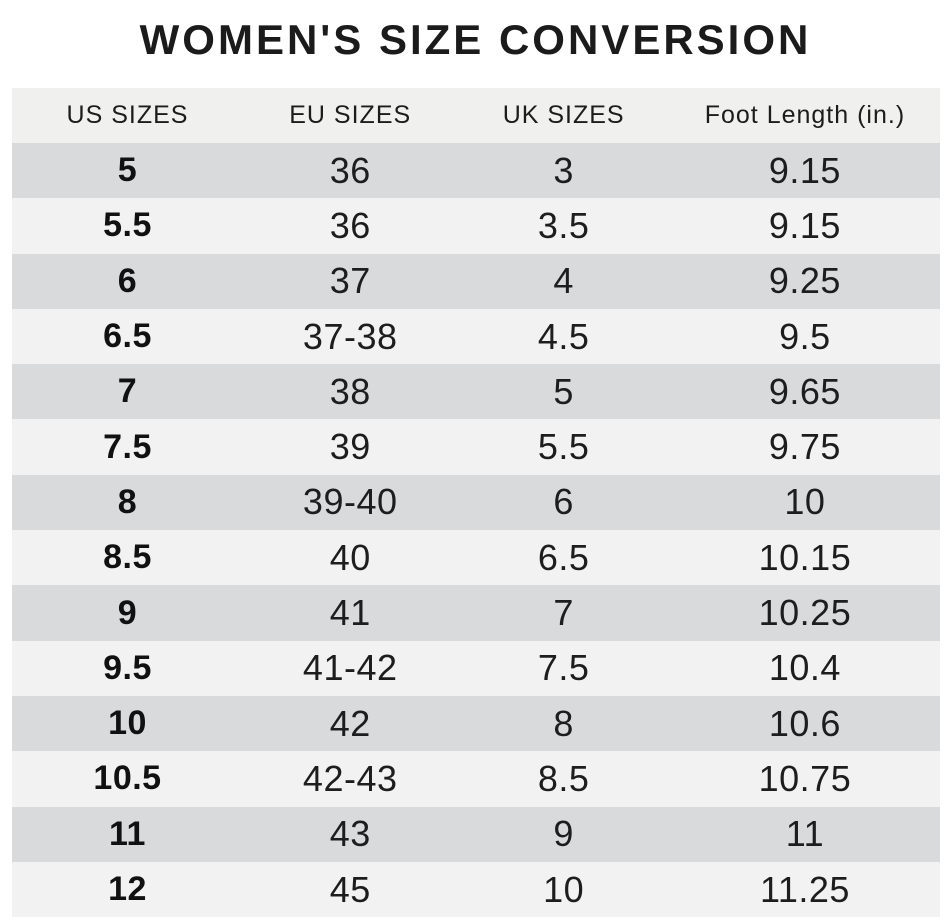  What do you see at coordinates (805, 834) in the screenshot?
I see `foot-length-cell: 11` at bounding box center [805, 834].